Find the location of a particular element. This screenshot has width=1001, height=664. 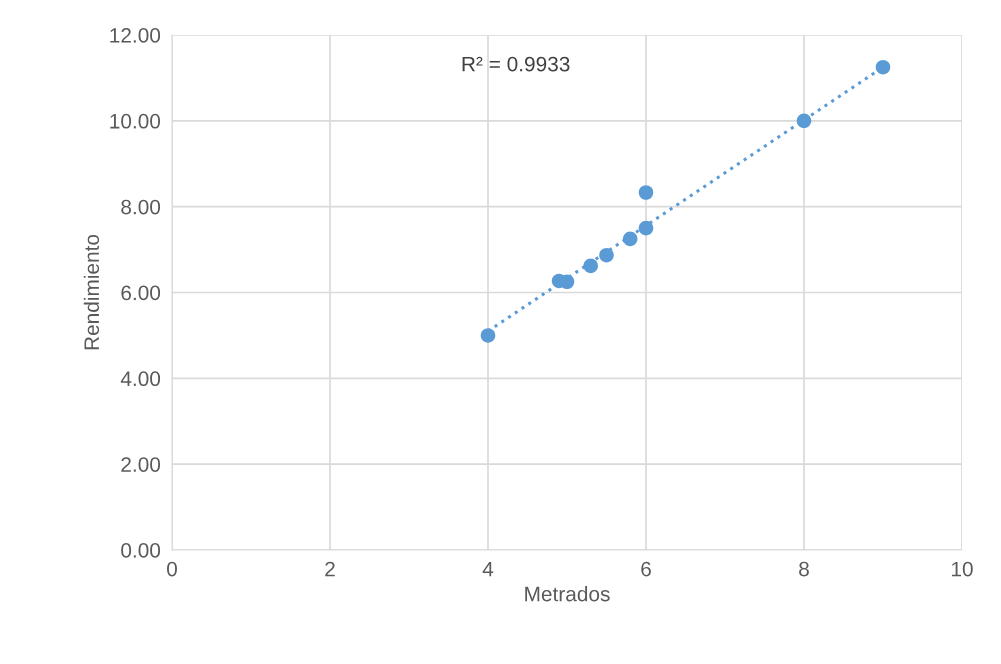

y-tick-label: 12.00 is located at coordinates (135, 35).